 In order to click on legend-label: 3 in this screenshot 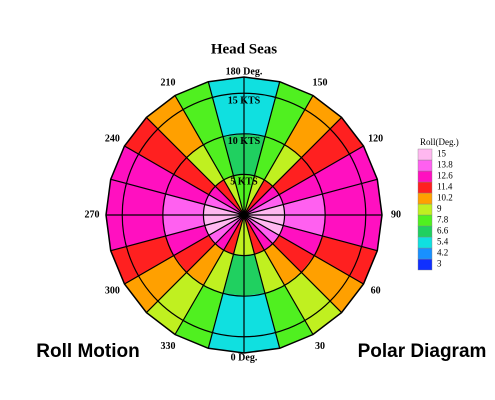, I will do `click(439, 264)`.